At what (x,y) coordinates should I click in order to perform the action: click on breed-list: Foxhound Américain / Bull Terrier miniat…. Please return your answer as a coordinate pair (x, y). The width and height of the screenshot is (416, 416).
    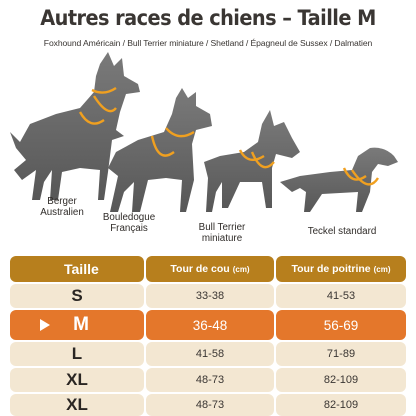
    Looking at the image, I should click on (208, 43).